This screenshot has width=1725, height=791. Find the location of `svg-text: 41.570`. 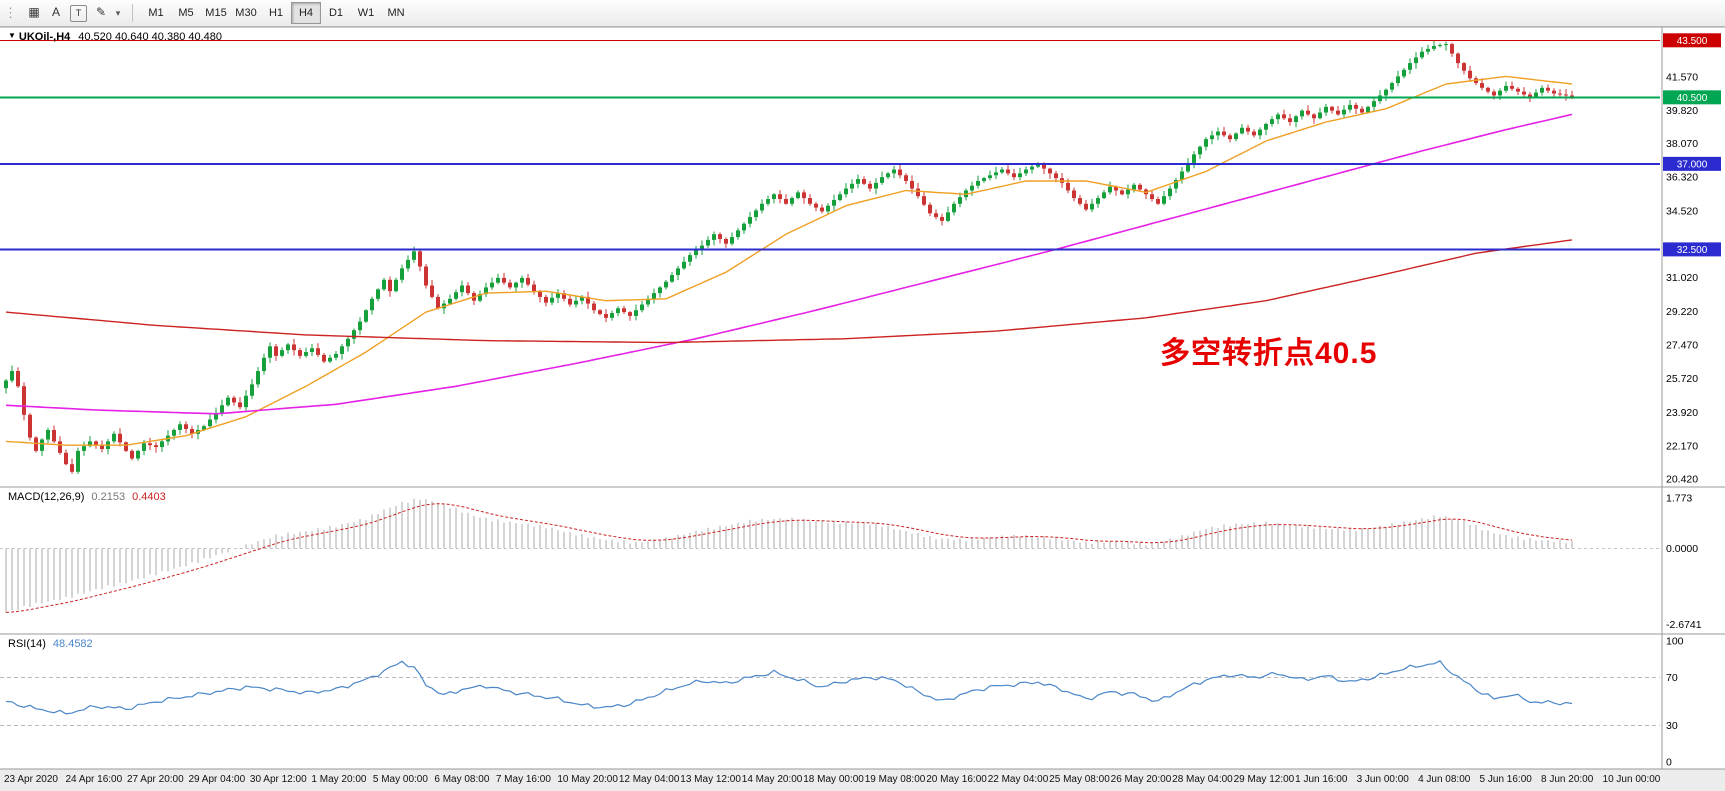

svg-text: 41.570 is located at coordinates (1682, 77).